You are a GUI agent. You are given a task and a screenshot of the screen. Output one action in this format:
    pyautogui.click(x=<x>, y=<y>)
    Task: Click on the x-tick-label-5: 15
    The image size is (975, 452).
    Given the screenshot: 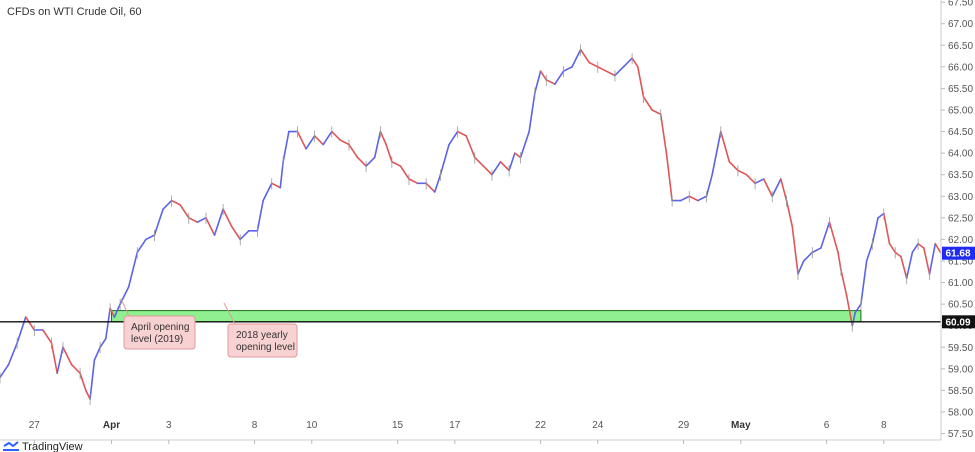 What is the action you would take?
    pyautogui.click(x=398, y=425)
    